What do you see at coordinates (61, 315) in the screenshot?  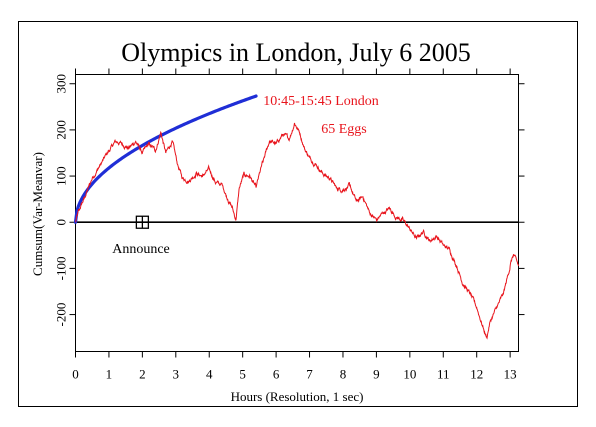 I see `y-tick-label: -200` at bounding box center [61, 315].